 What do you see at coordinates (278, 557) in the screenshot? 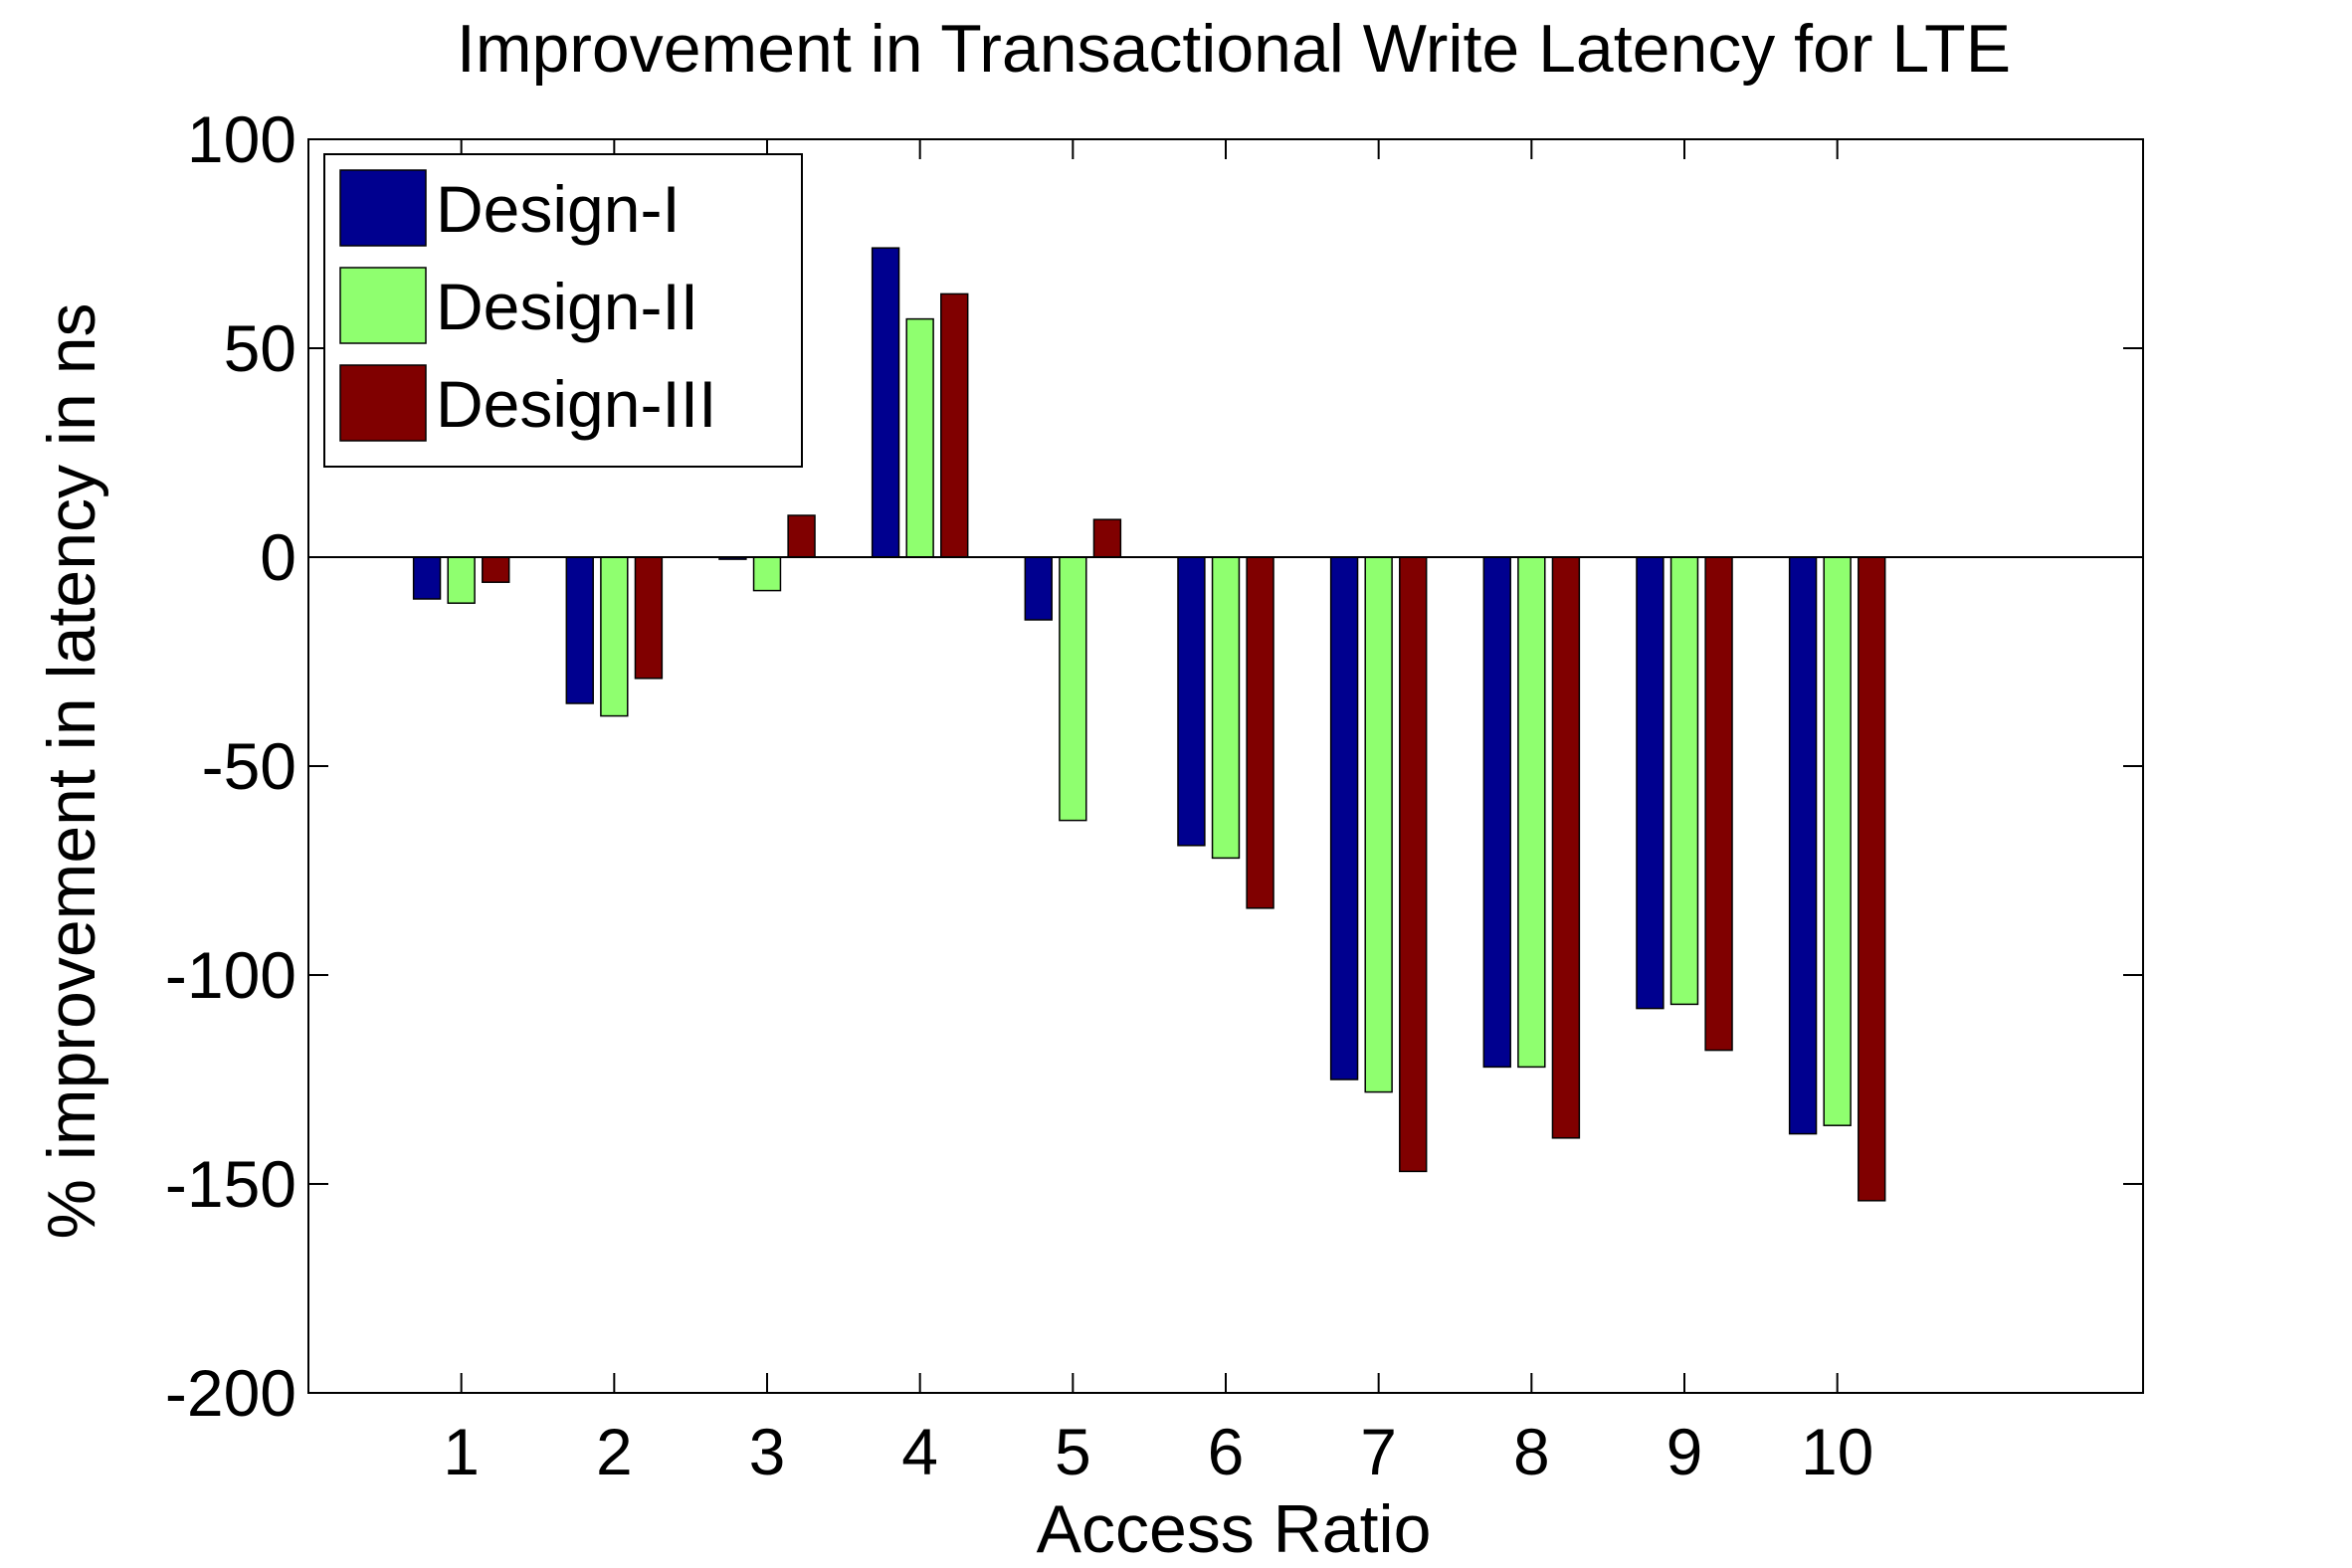
I see `y-tick-label: 0` at bounding box center [278, 557].